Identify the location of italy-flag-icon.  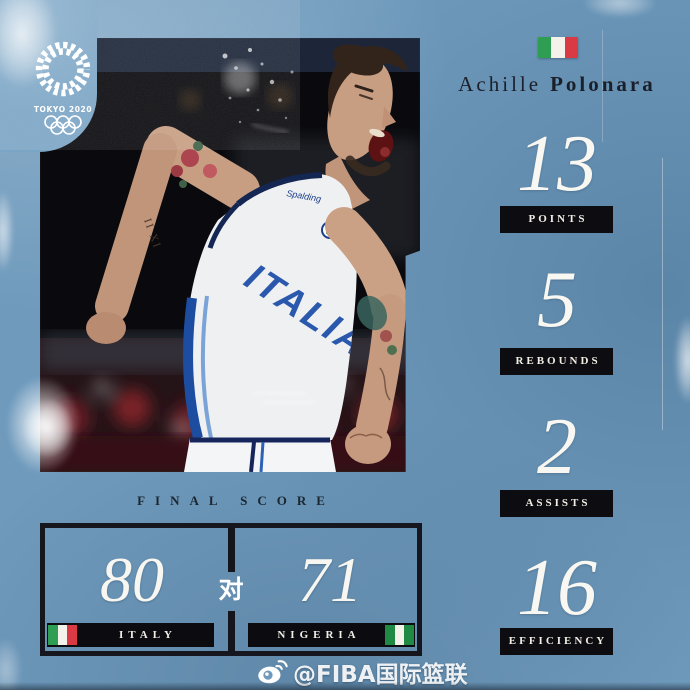
(558, 47).